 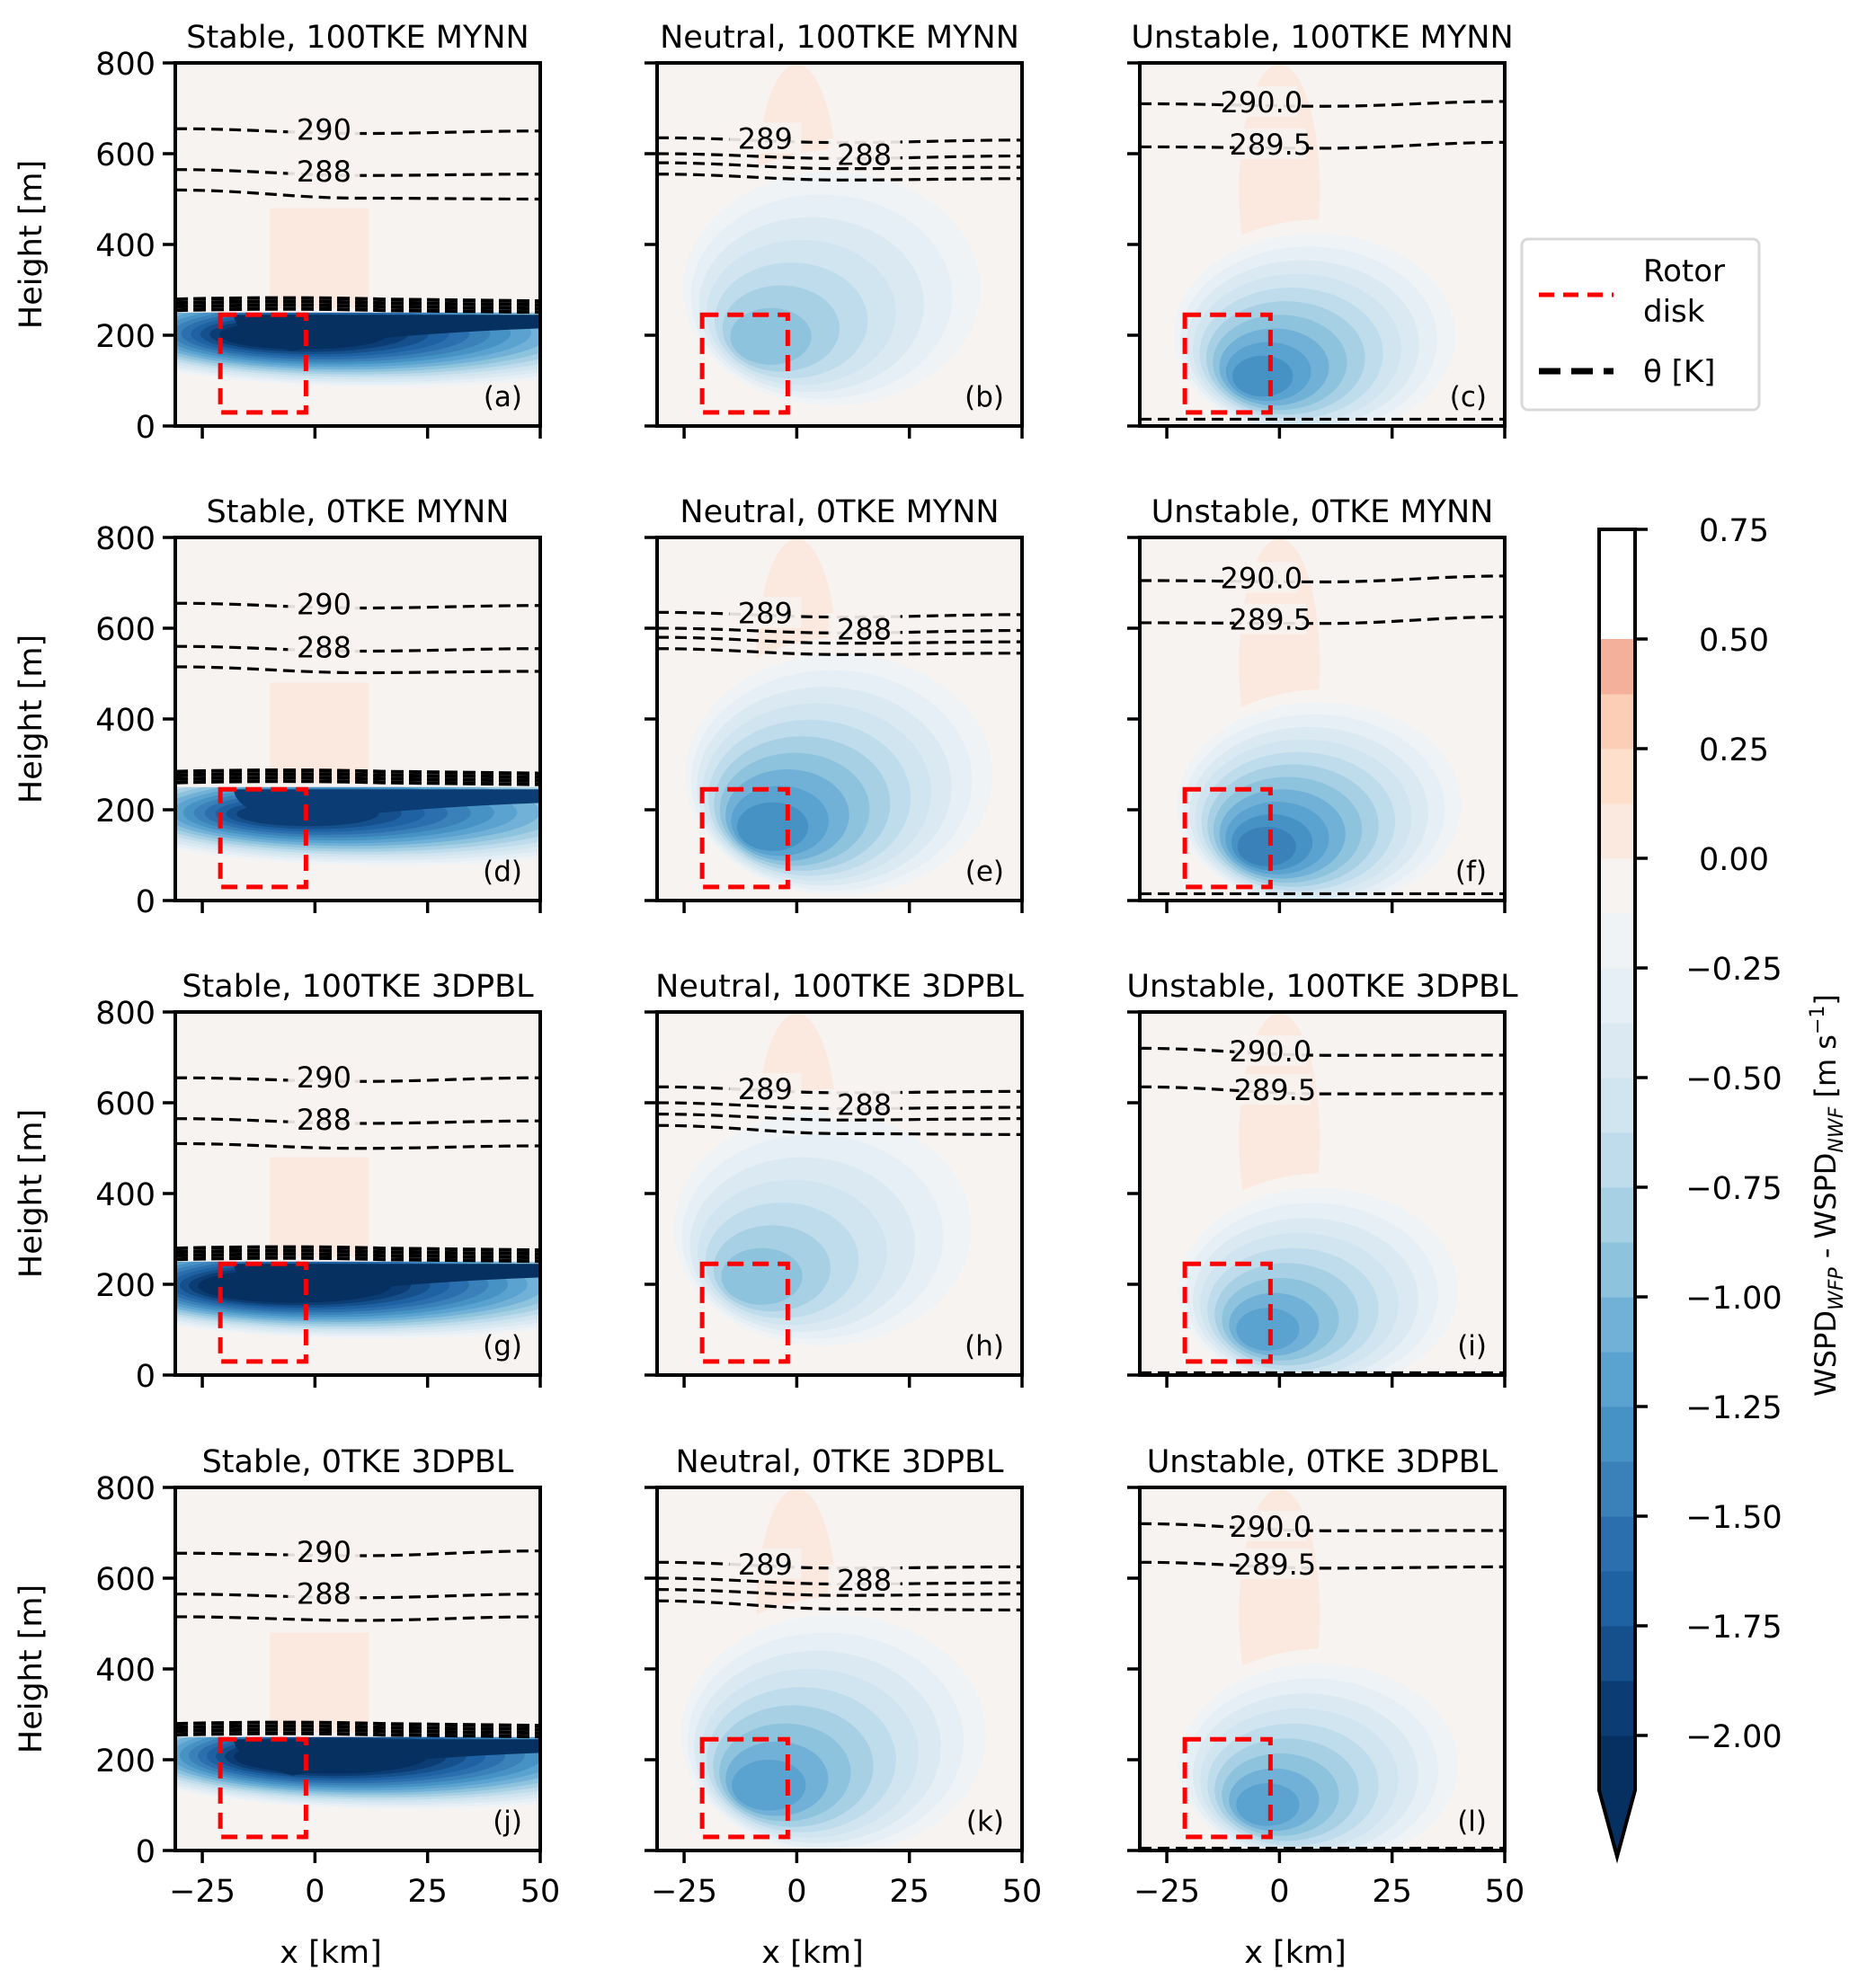 I want to click on y-tick-label: 400, so click(x=126, y=246).